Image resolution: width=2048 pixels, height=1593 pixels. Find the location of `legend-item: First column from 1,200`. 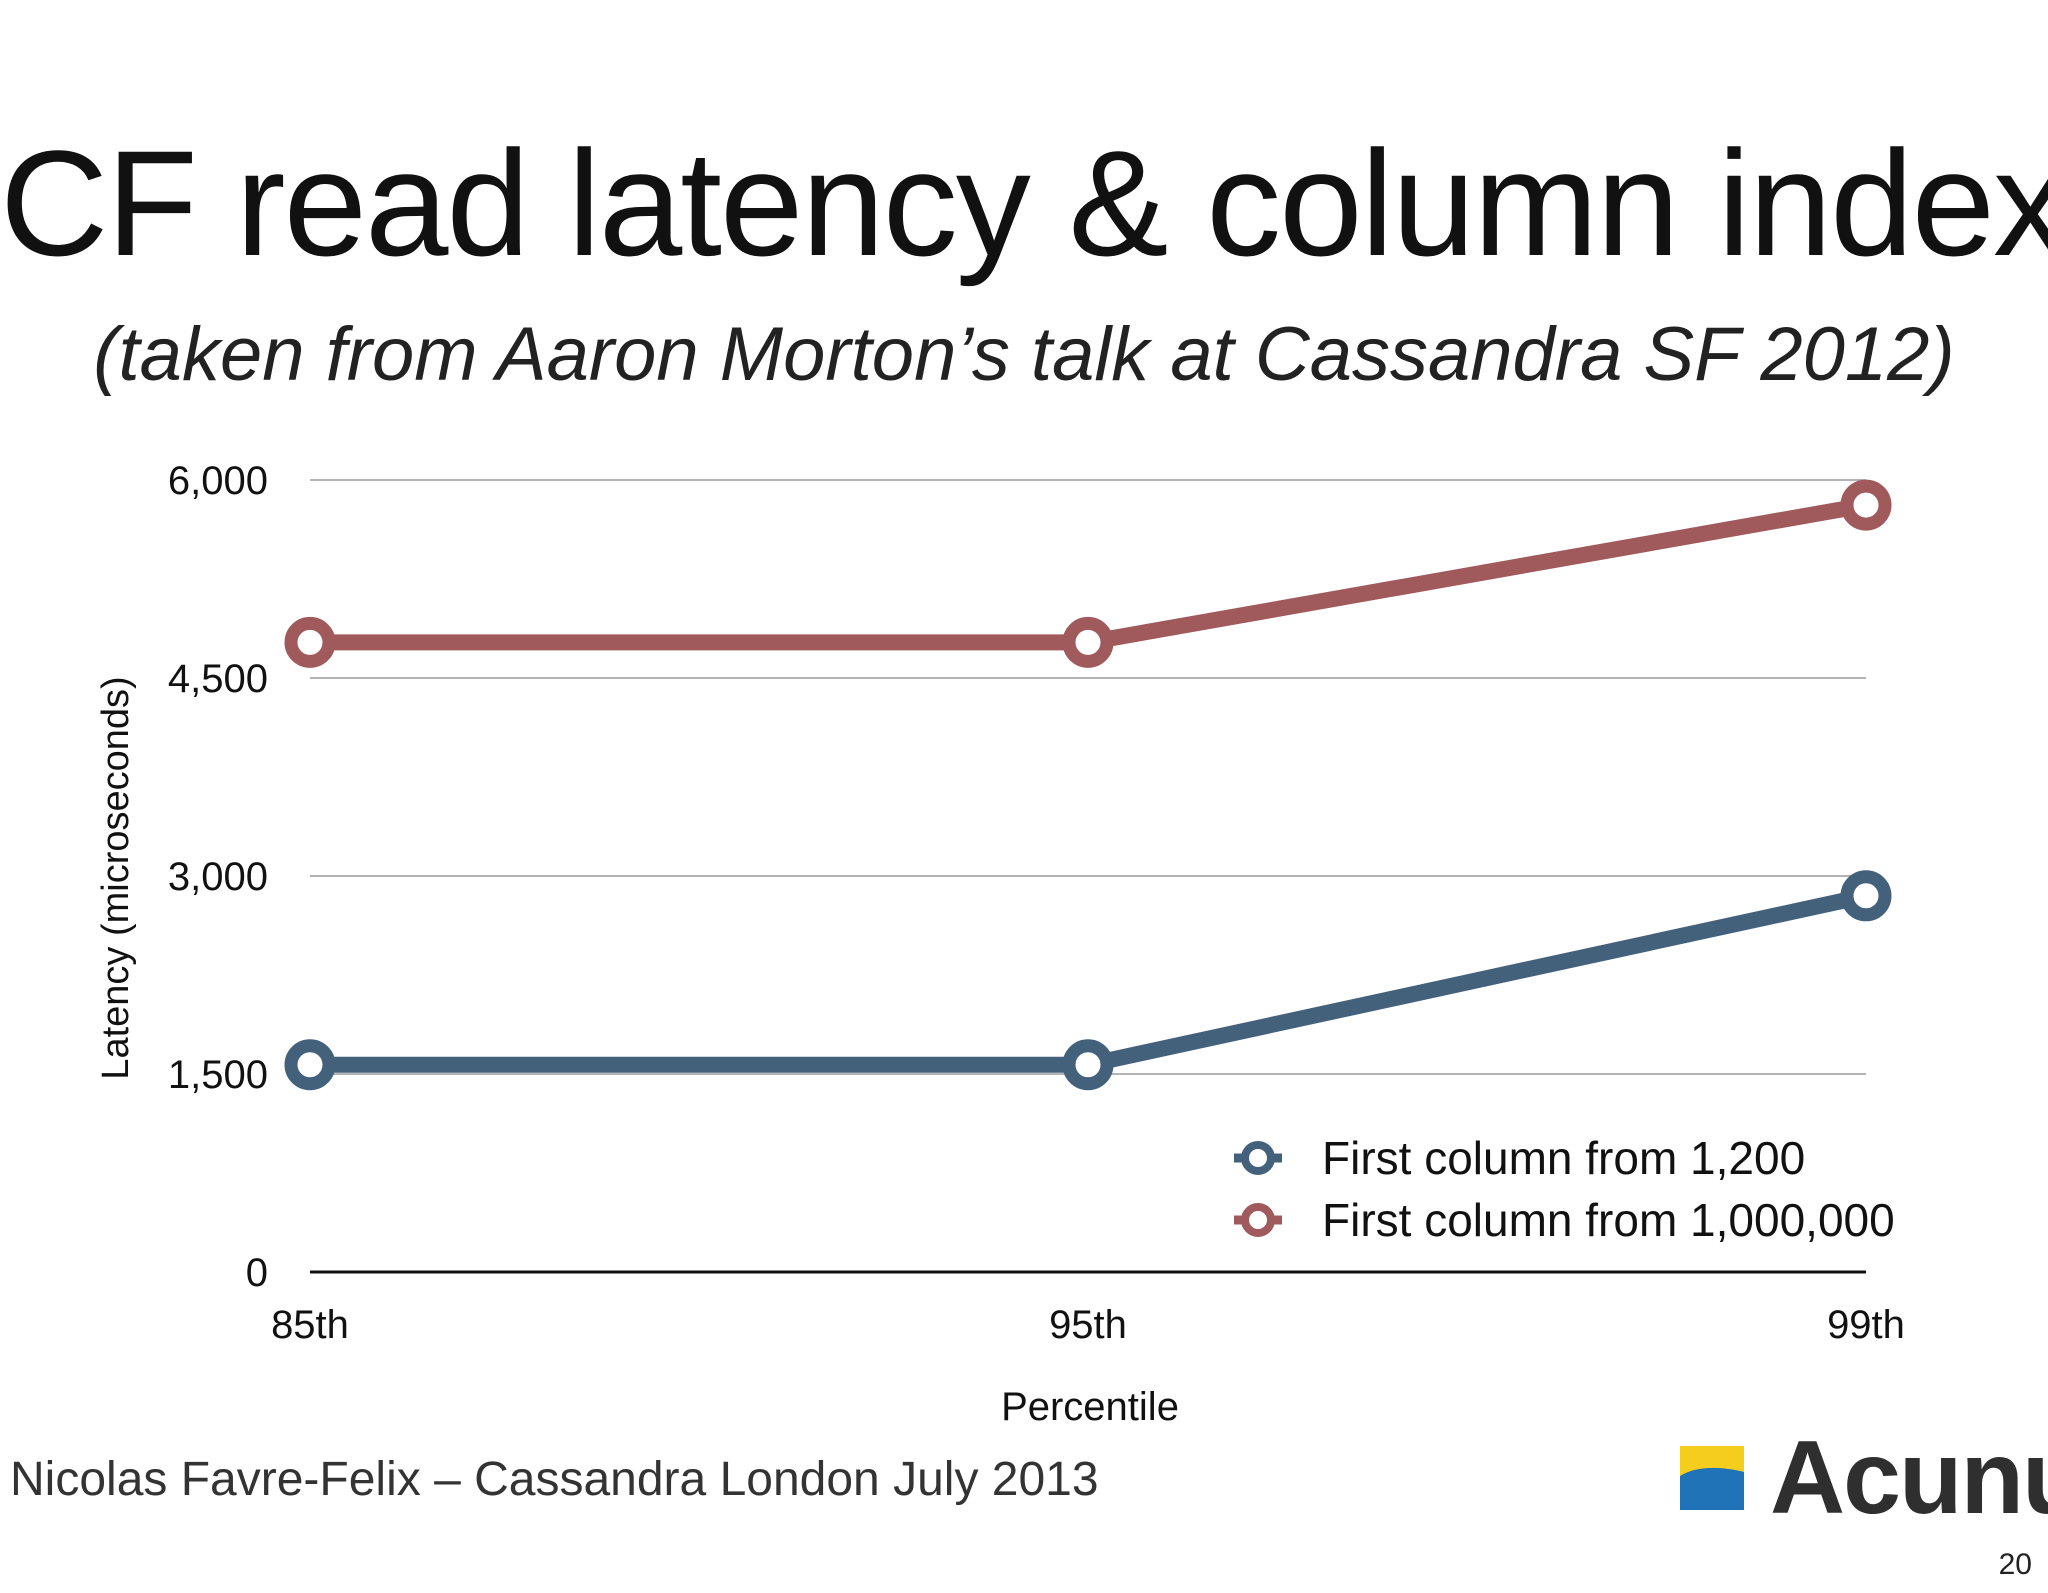

legend-item: First column from 1,200 is located at coordinates (1519, 1158).